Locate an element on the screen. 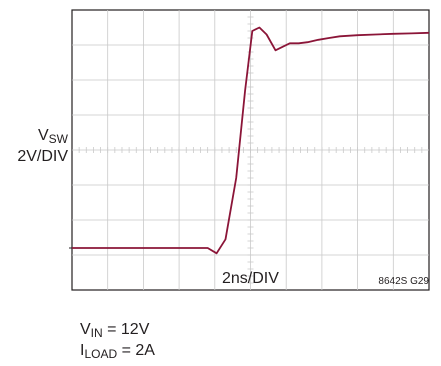 The image size is (441, 366). y-axis-label: VSW is located at coordinates (53, 137).